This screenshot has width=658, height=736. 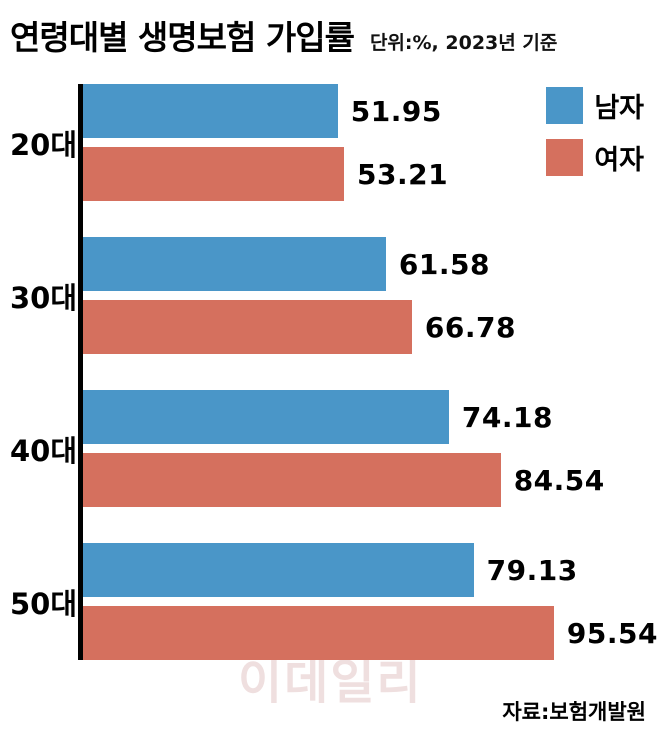 What do you see at coordinates (211, 174) in the screenshot?
I see `bar-female-group0` at bounding box center [211, 174].